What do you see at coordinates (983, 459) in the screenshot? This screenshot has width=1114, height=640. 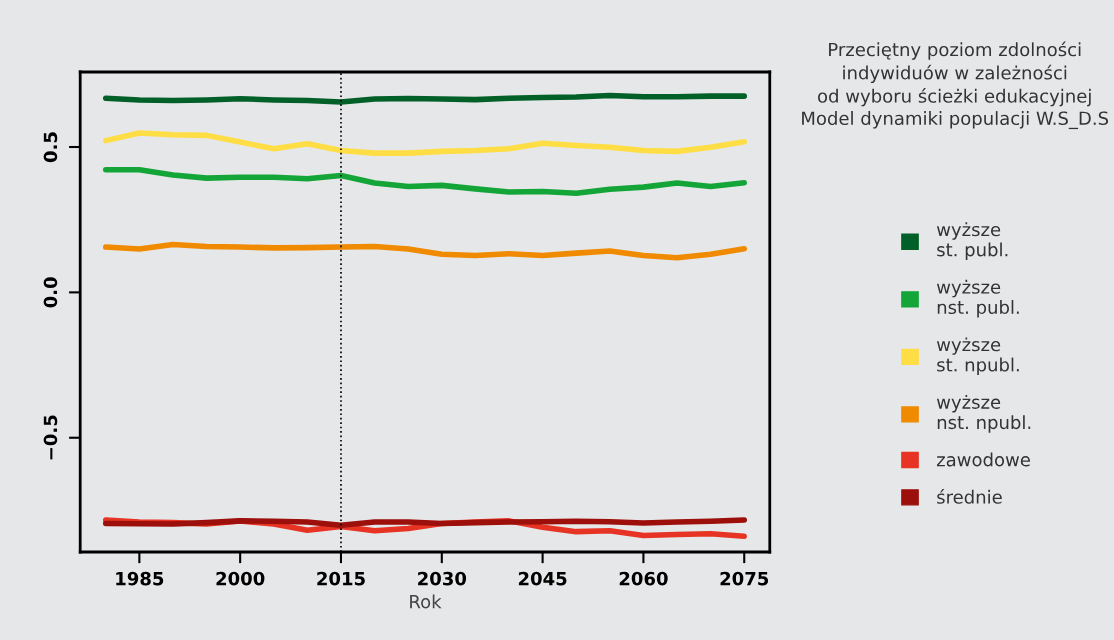 I see `legend-label: zawodowe` at bounding box center [983, 459].